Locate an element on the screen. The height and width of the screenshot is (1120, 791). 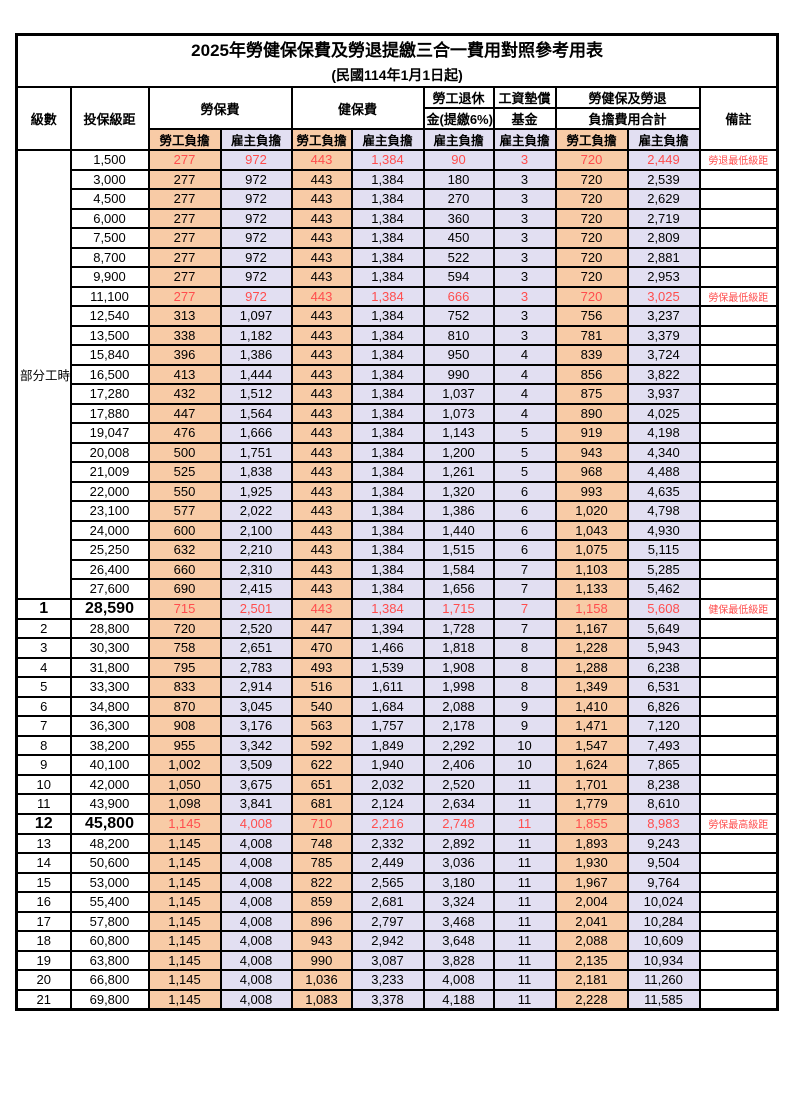
labor-fee-employee-cell: 1,002 is located at coordinates (184, 765).